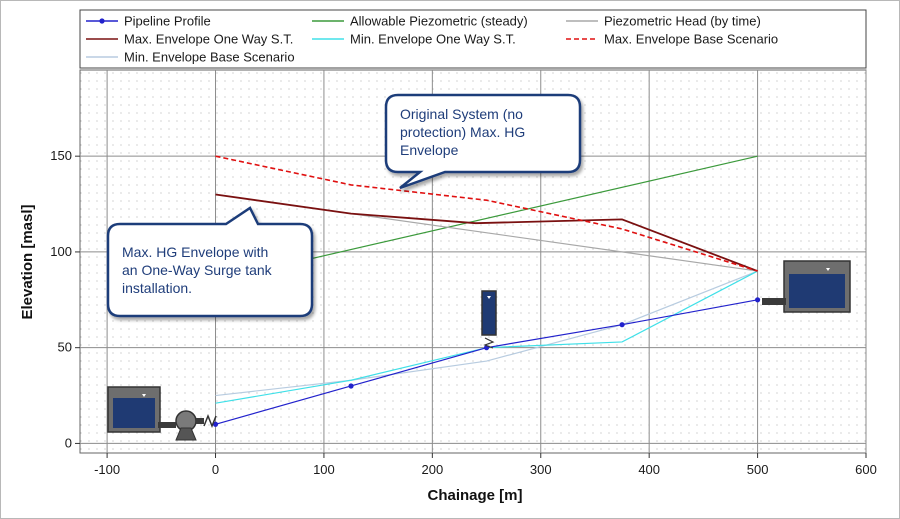 Image resolution: width=900 pixels, height=519 pixels. What do you see at coordinates (107, 469) in the screenshot?
I see `x-tick-label: -100` at bounding box center [107, 469].